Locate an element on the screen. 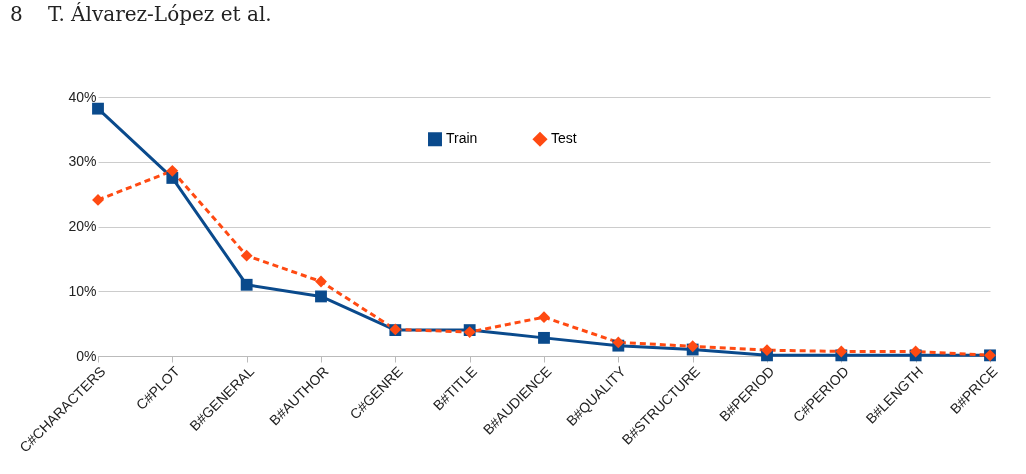  y-tick-label: 10% is located at coordinates (82, 290).